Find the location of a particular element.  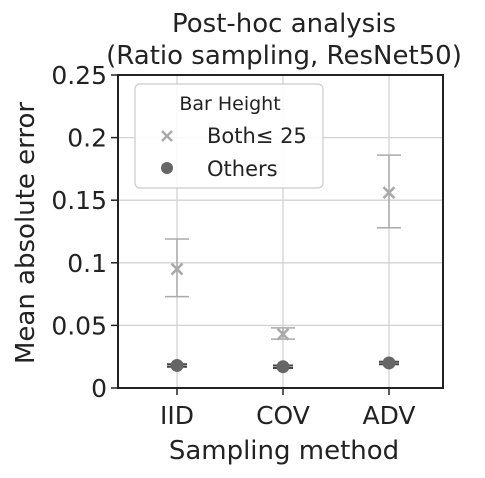

point-0-iid is located at coordinates (177, 268).